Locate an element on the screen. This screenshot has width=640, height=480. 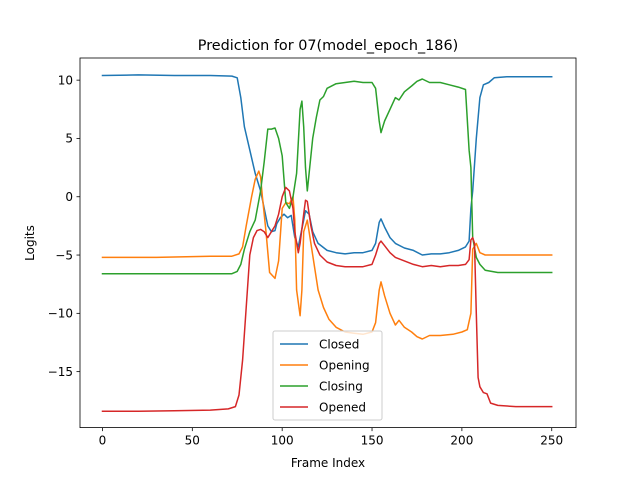
x-tick-label: 150 is located at coordinates (372, 441).